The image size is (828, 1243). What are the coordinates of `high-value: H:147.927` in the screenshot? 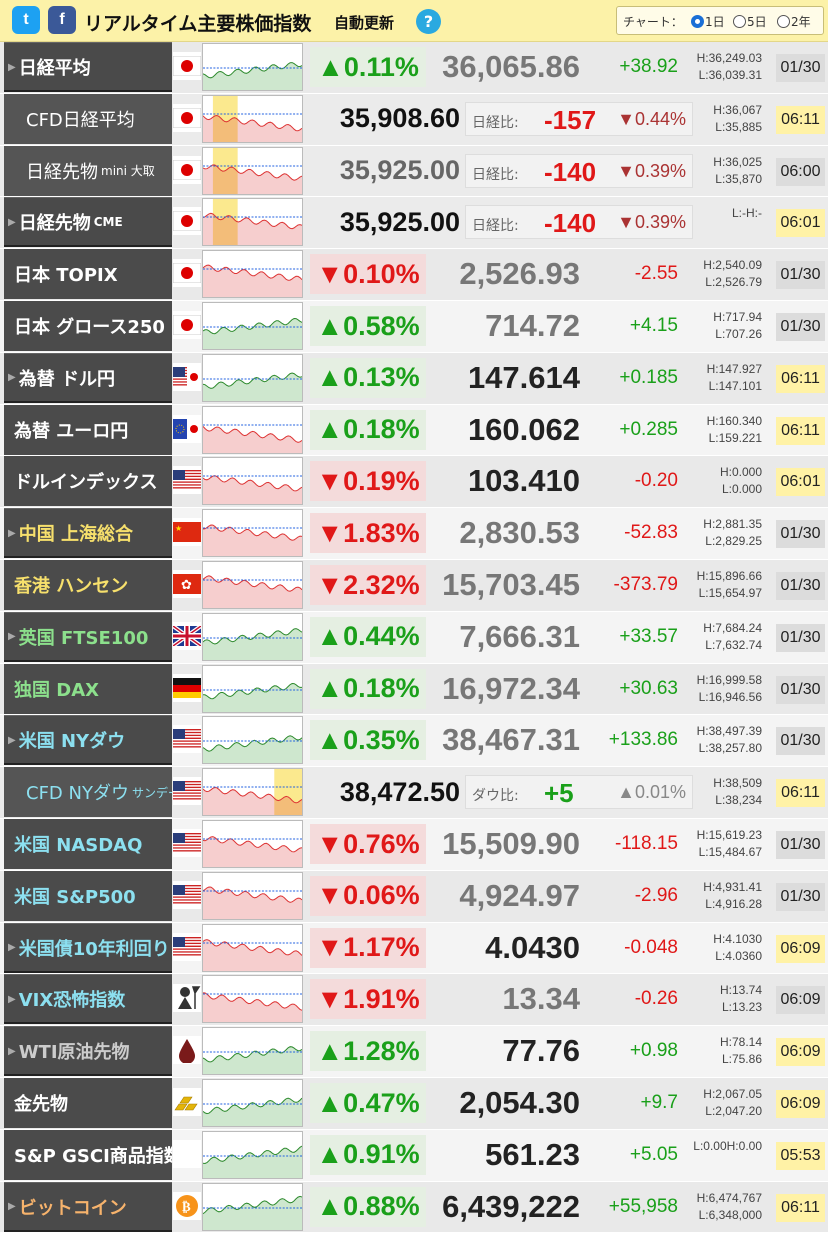 It's located at (734, 368).